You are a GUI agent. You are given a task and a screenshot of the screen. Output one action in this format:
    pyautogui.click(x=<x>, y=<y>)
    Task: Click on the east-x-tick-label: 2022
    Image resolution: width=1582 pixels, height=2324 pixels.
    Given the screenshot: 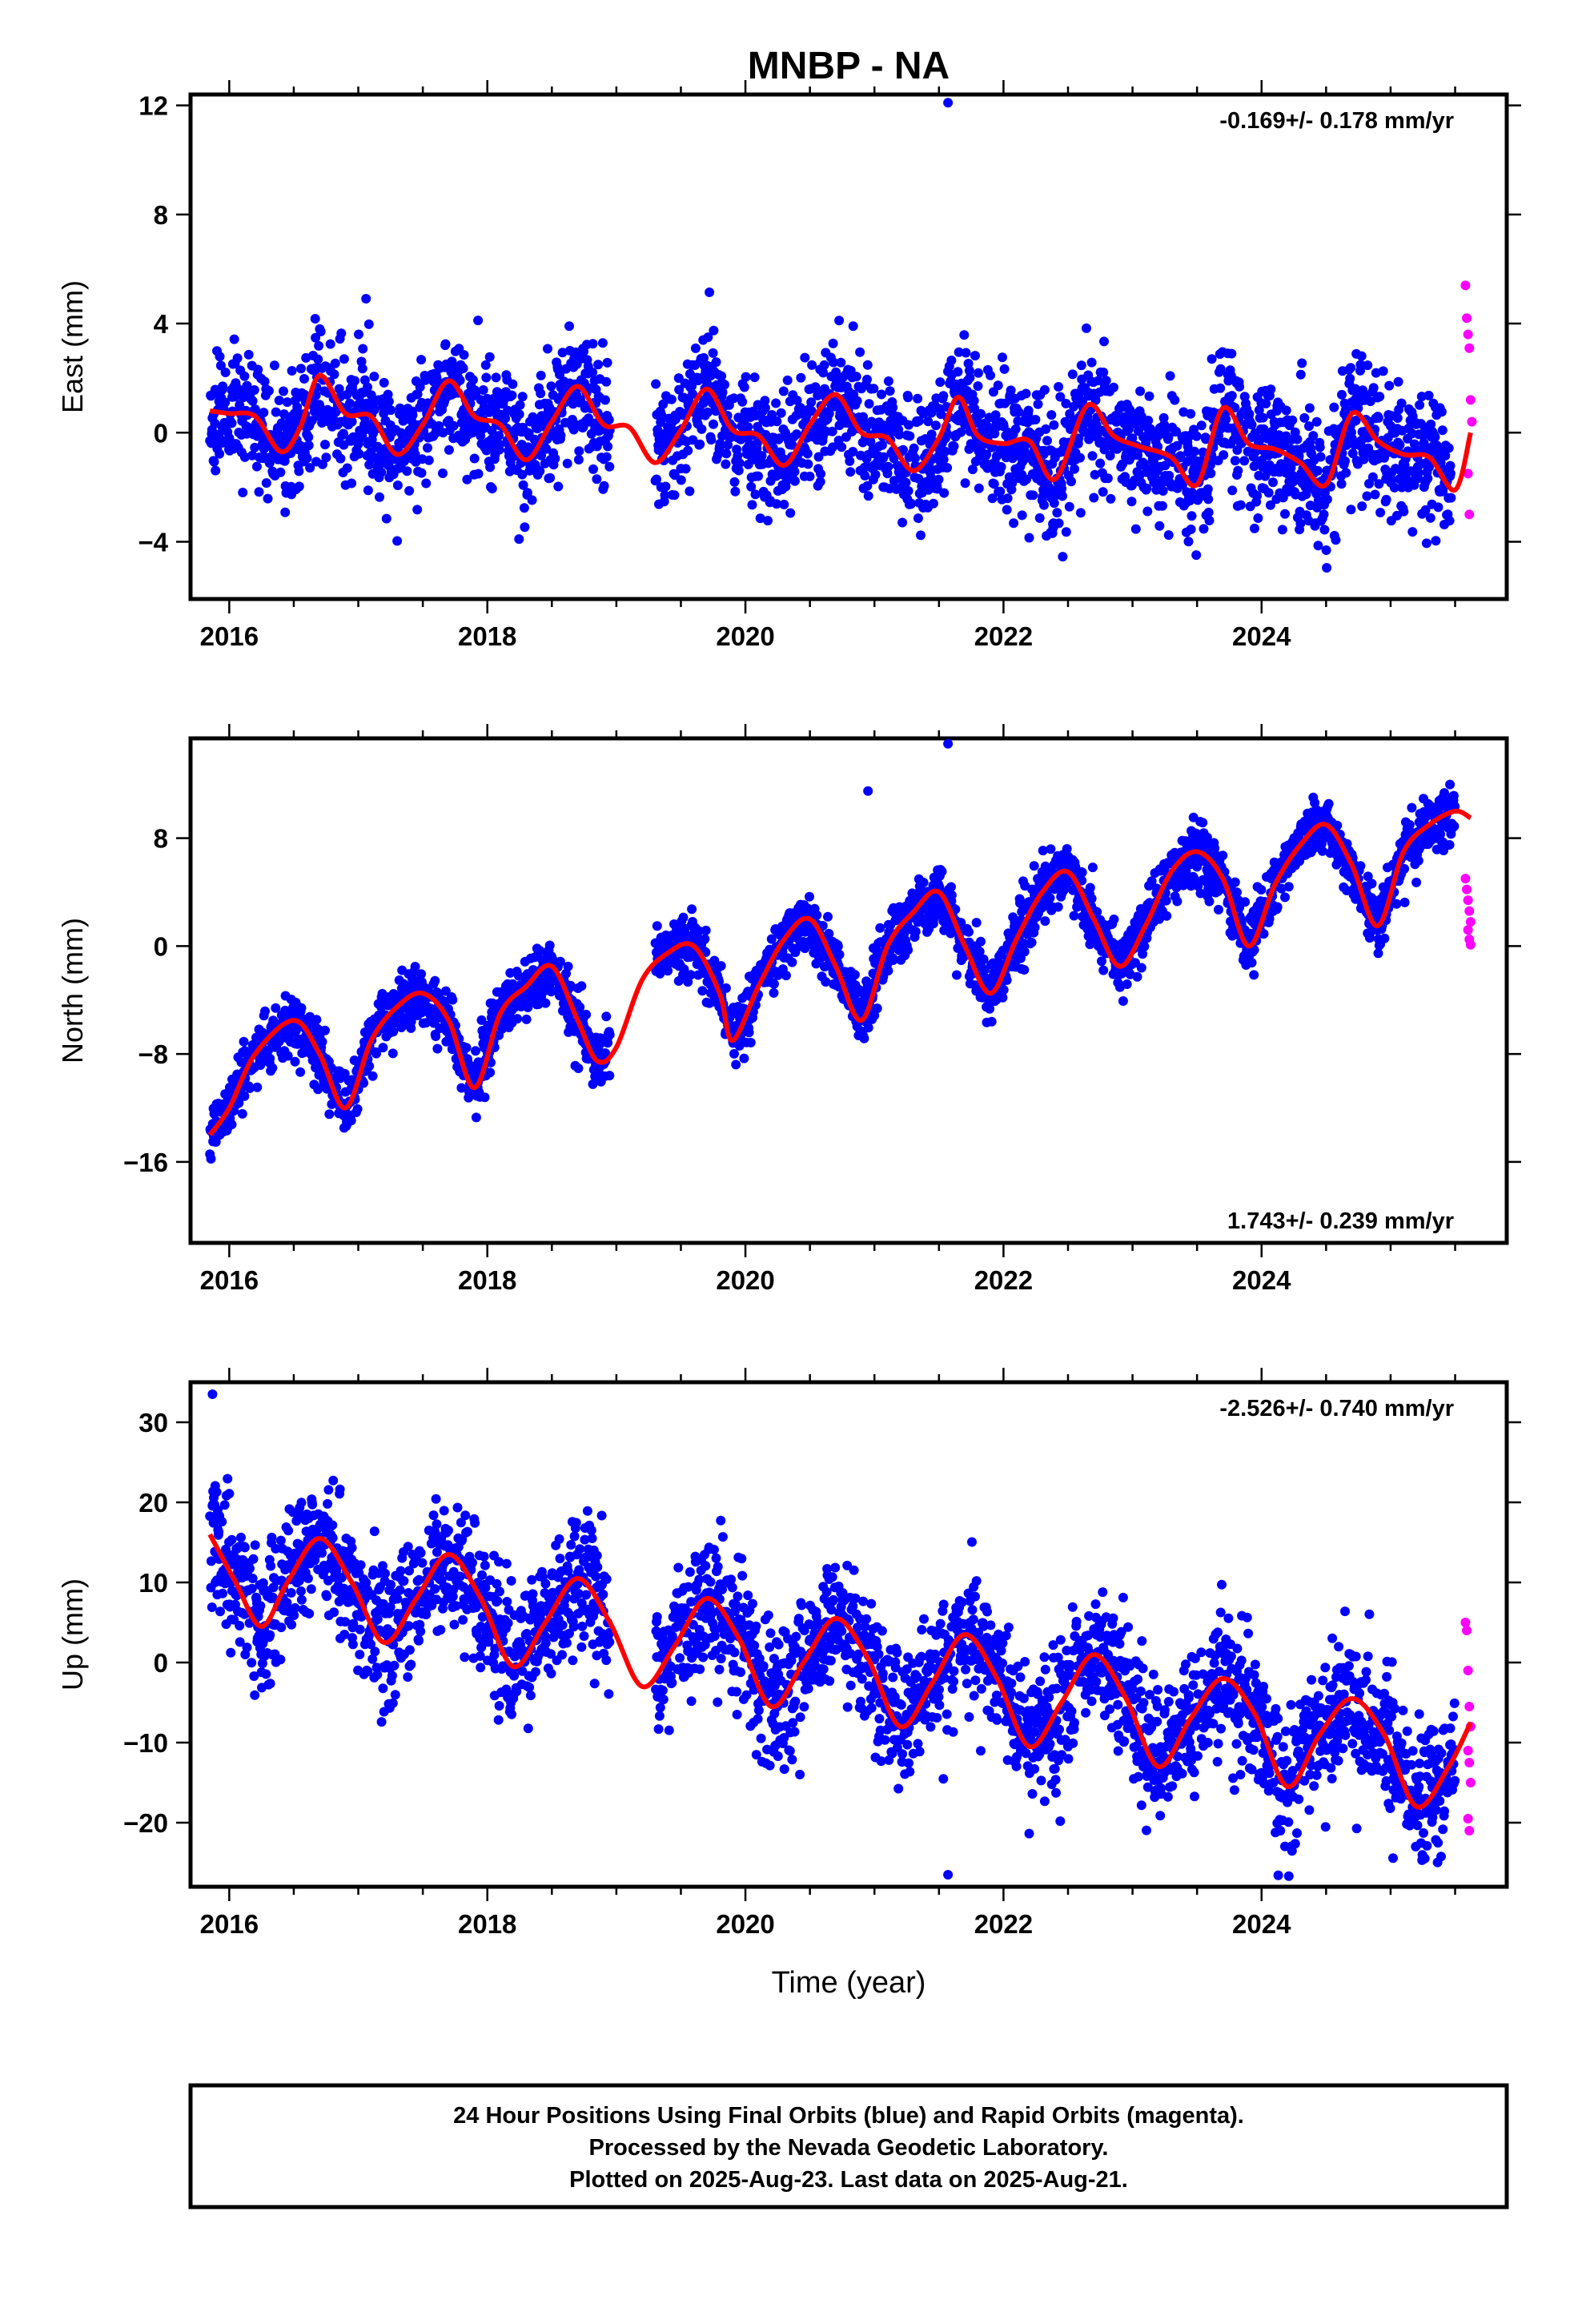 What is the action you would take?
    pyautogui.click(x=1004, y=636)
    